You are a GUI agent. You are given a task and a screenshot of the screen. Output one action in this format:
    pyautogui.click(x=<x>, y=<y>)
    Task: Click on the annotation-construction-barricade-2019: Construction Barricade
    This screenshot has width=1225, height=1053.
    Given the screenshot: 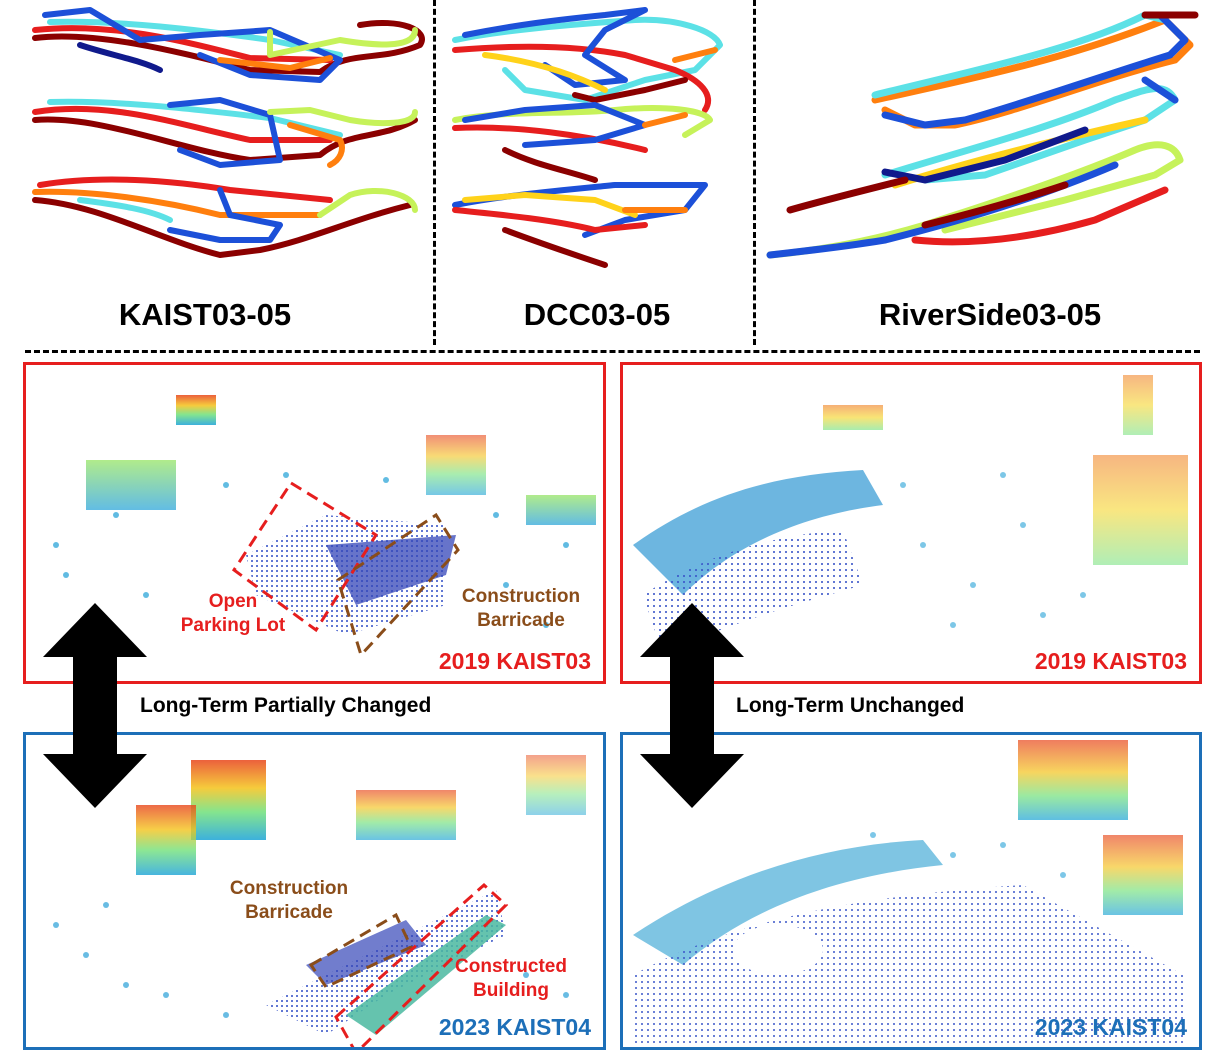 What is the action you would take?
    pyautogui.click(x=521, y=609)
    